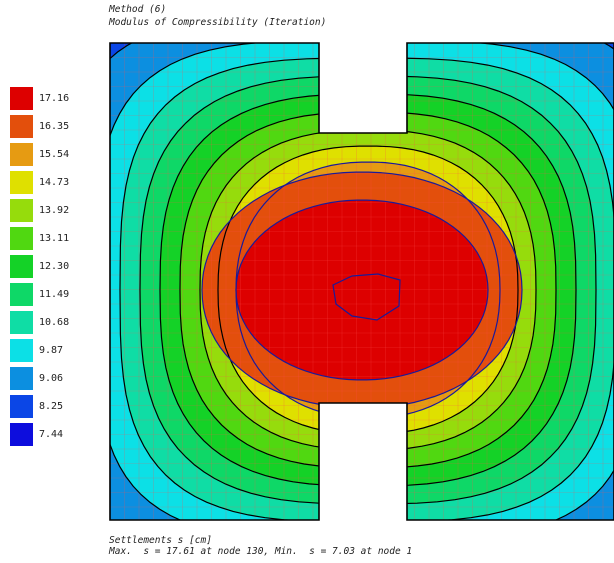  Describe the element at coordinates (54, 154) in the screenshot. I see `legend-value: 15.54` at that location.